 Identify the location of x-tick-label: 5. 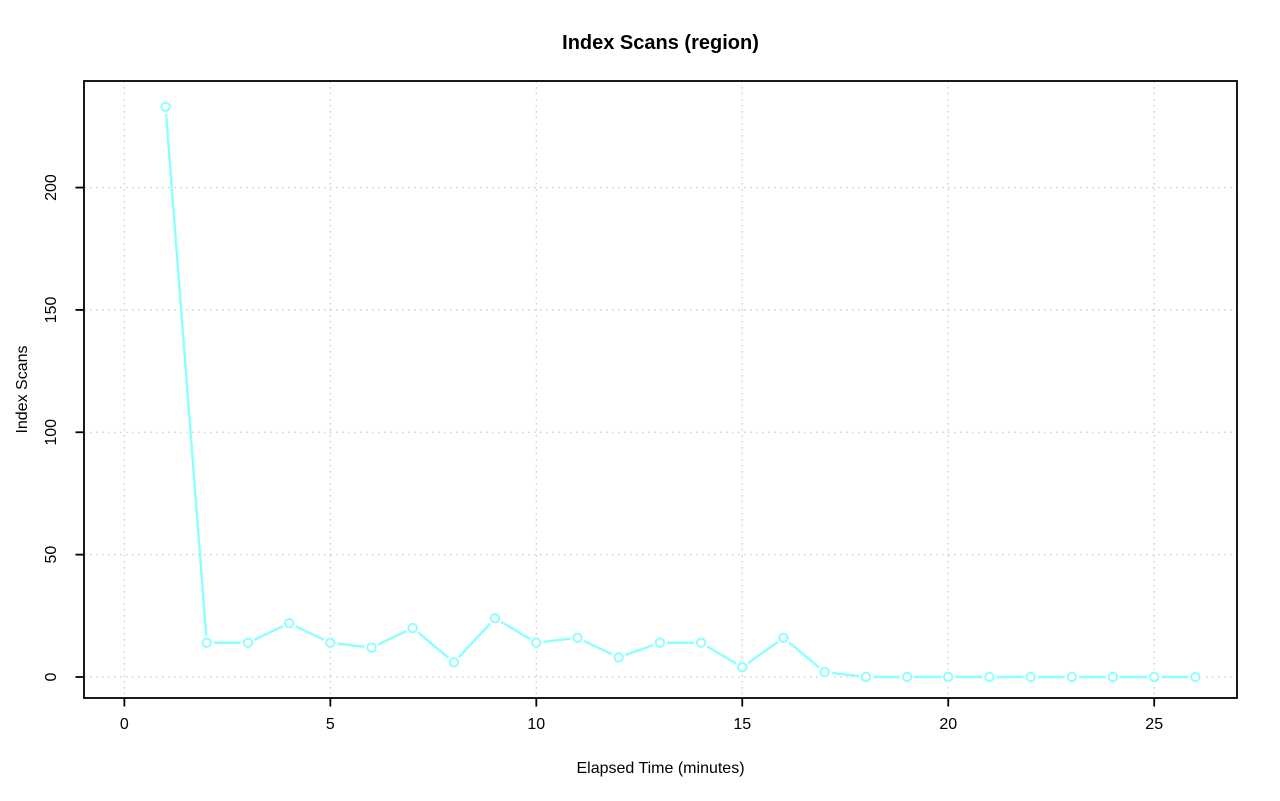
(330, 724).